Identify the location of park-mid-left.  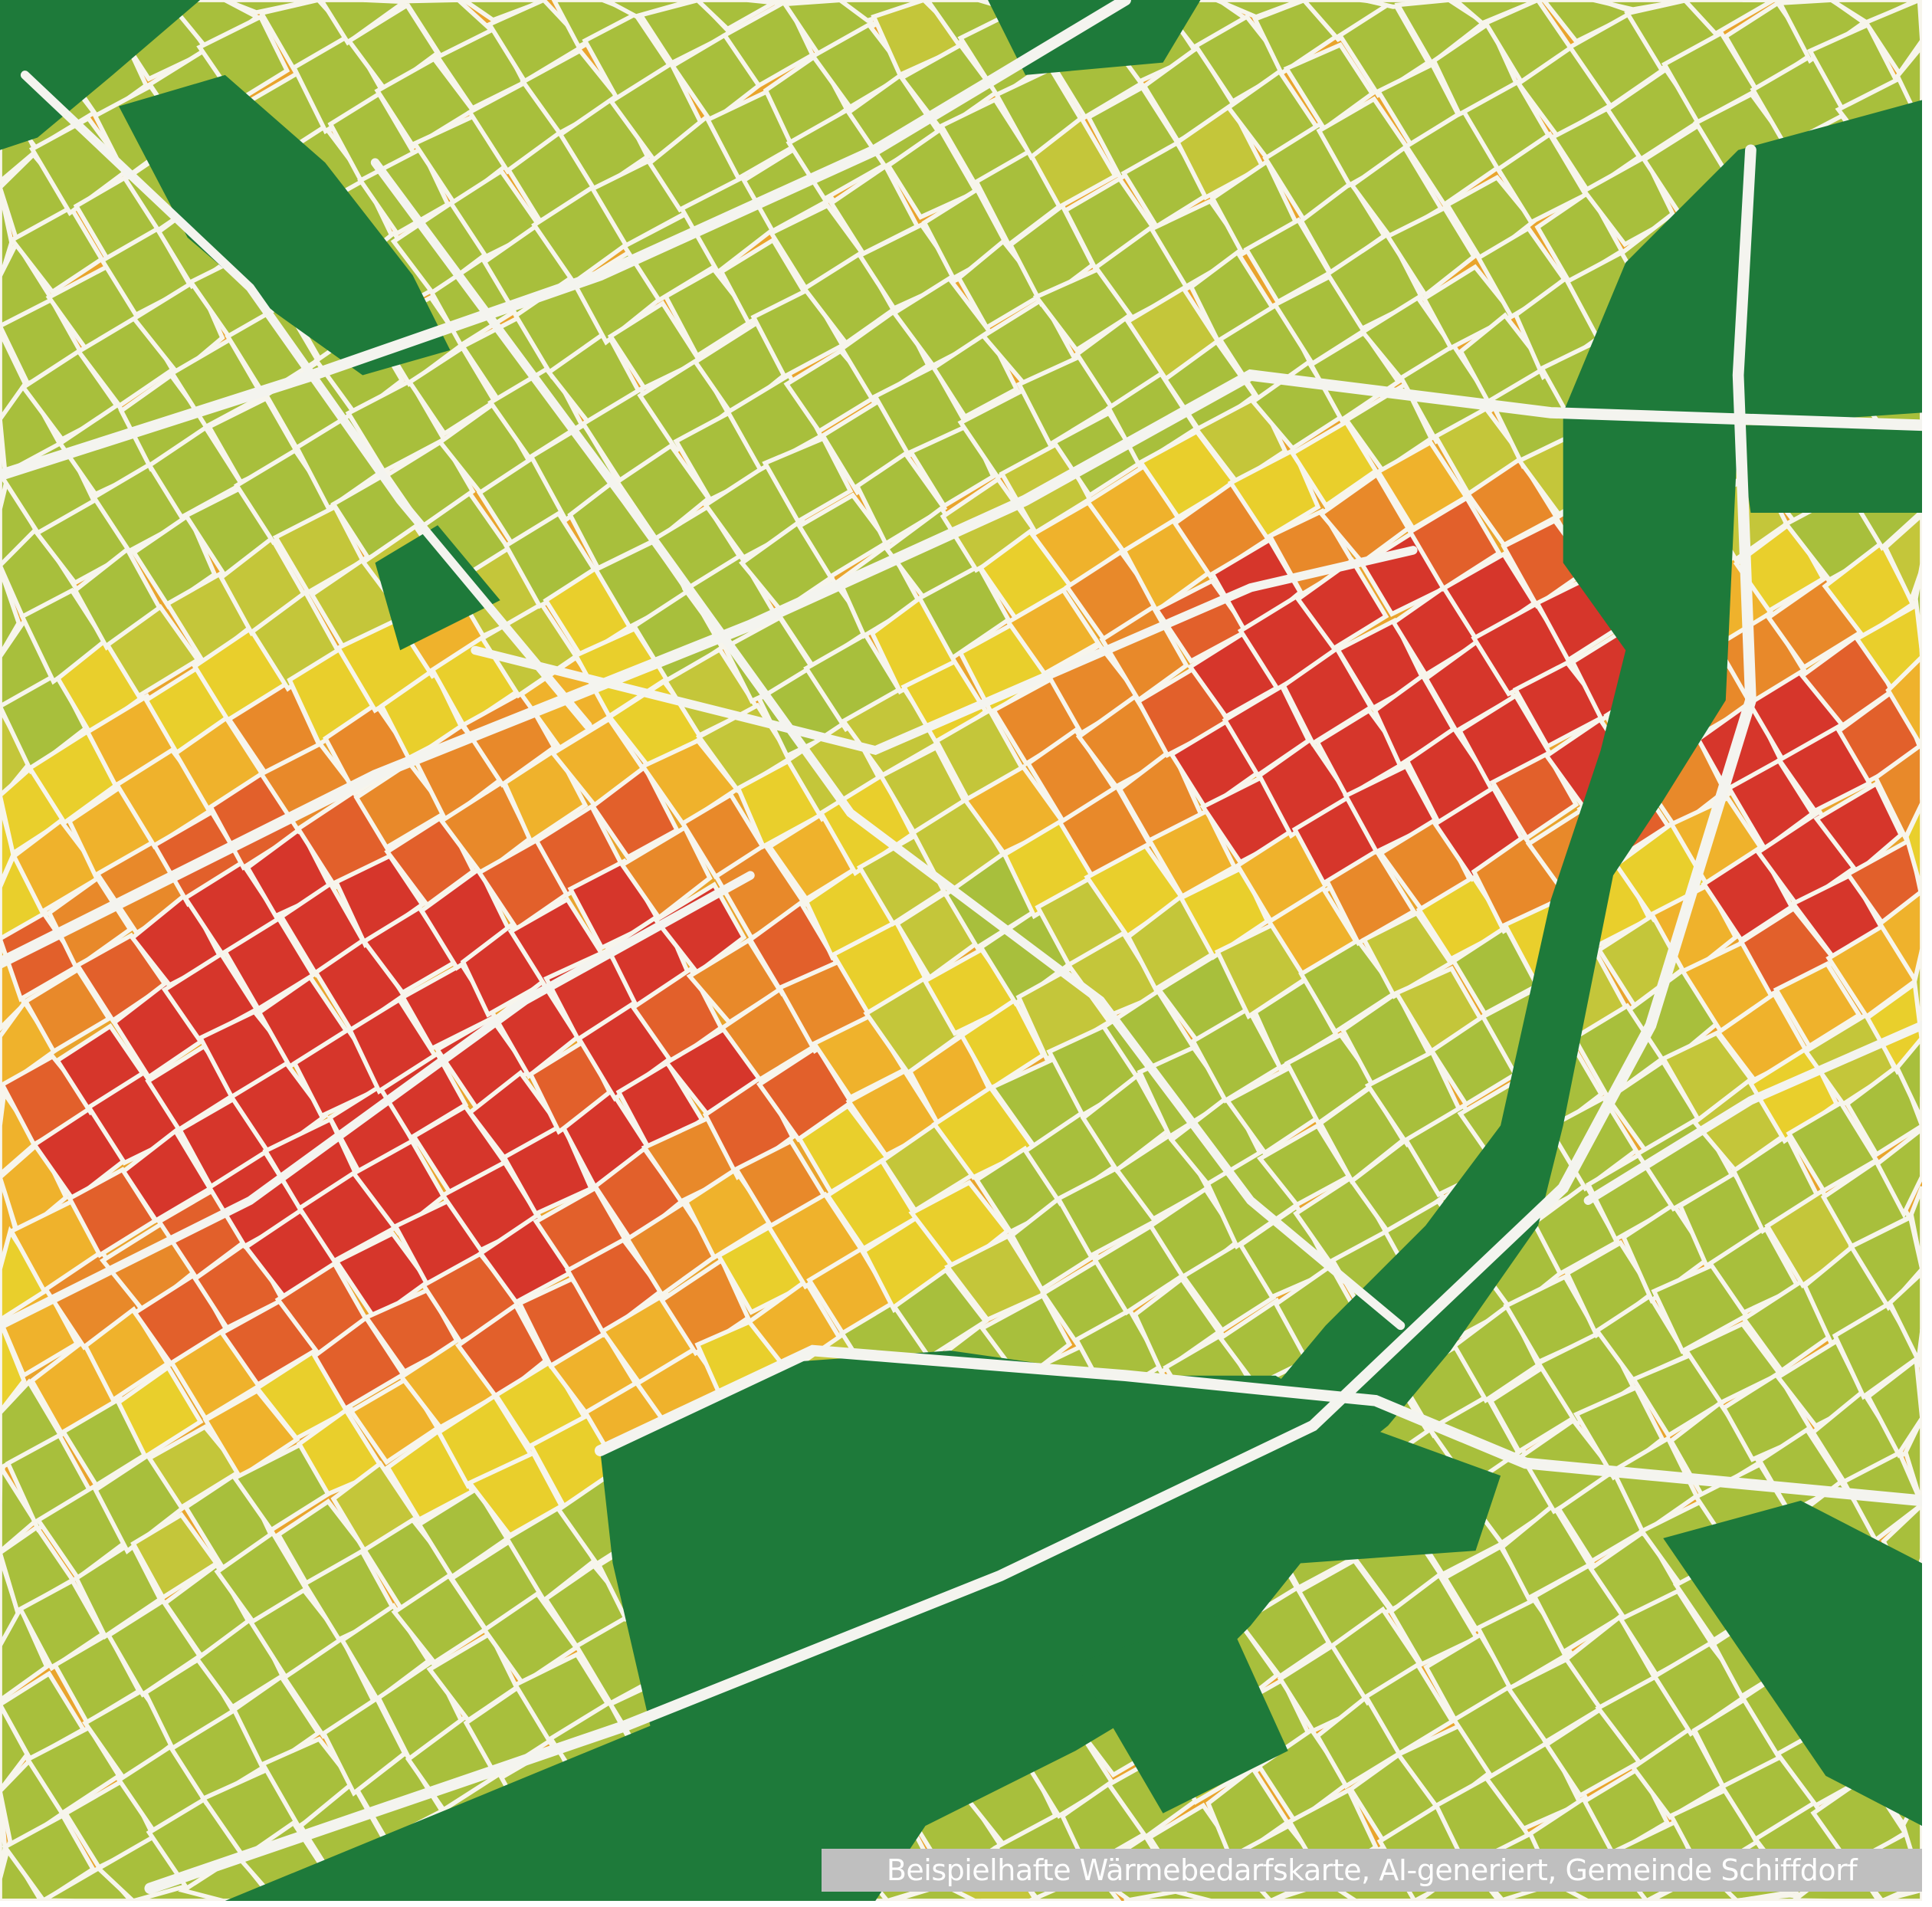
(438, 588).